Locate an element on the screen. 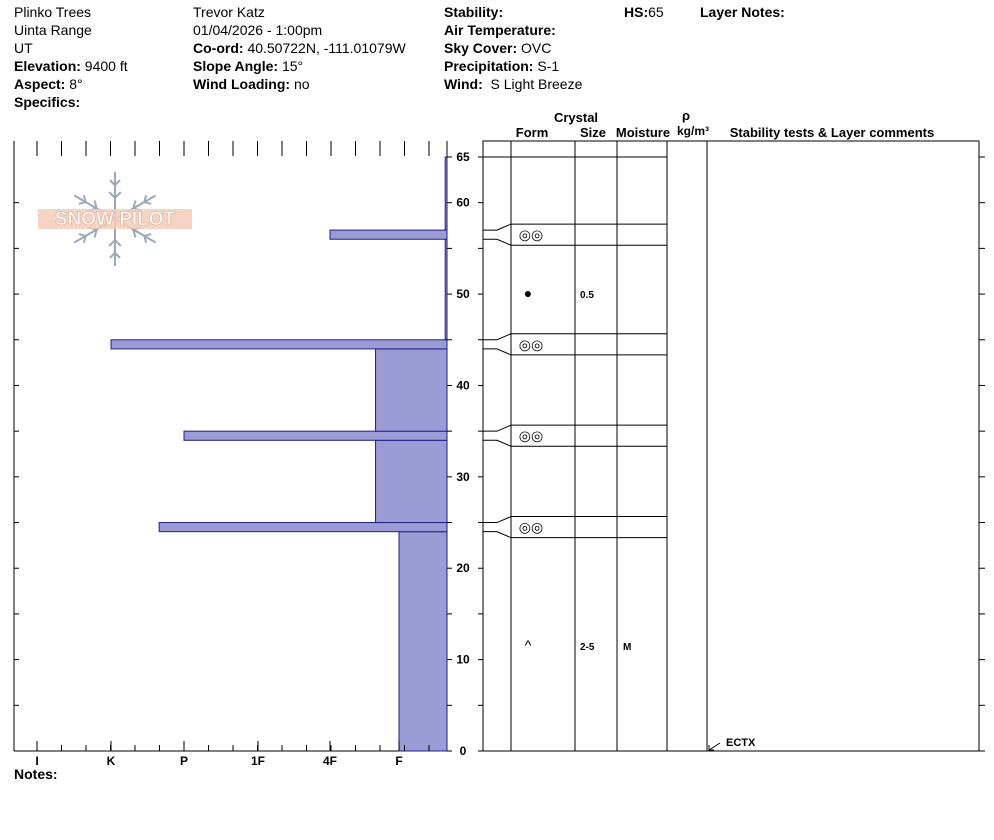 Image resolution: width=994 pixels, height=840 pixels. stability-test-arrow is located at coordinates (714, 746).